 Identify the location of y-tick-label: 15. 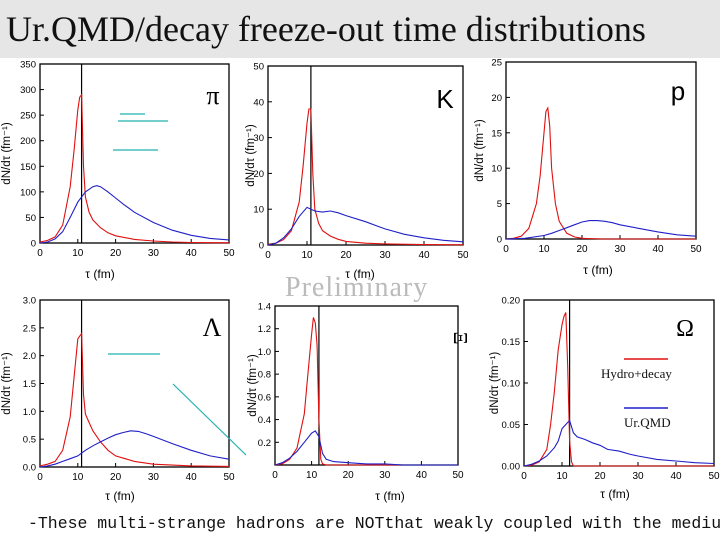
(496, 133).